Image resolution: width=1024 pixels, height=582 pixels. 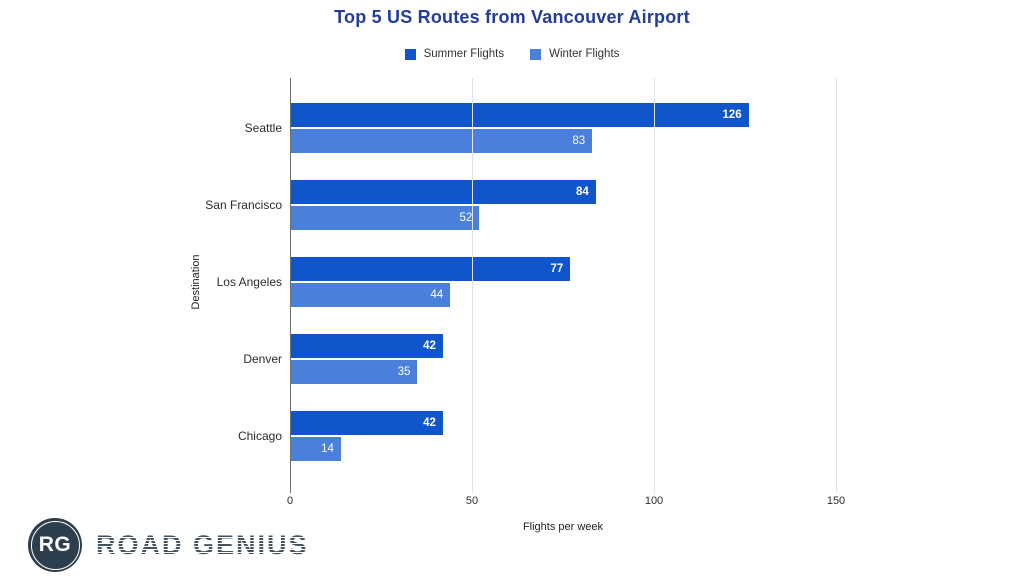 I want to click on x-tick-label: 150, so click(x=836, y=501).